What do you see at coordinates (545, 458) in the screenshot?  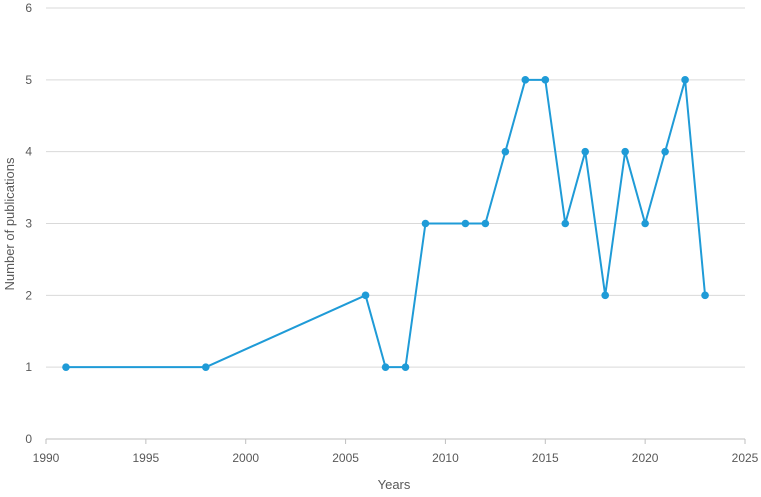 I see `x-tick-label: 2015` at bounding box center [545, 458].